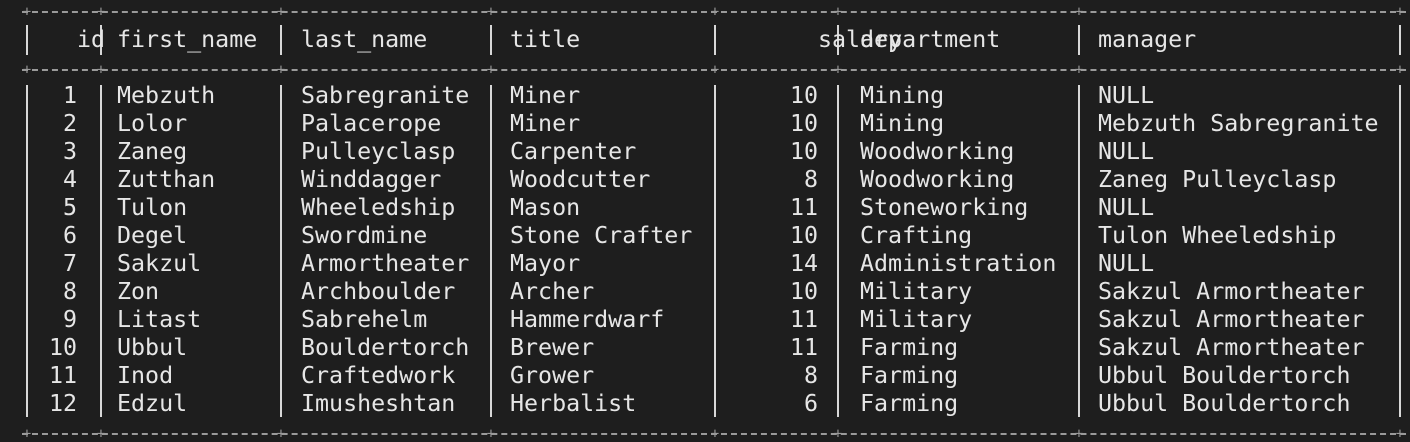 Image resolution: width=1410 pixels, height=442 pixels. I want to click on cell-title: Mason, so click(545, 207).